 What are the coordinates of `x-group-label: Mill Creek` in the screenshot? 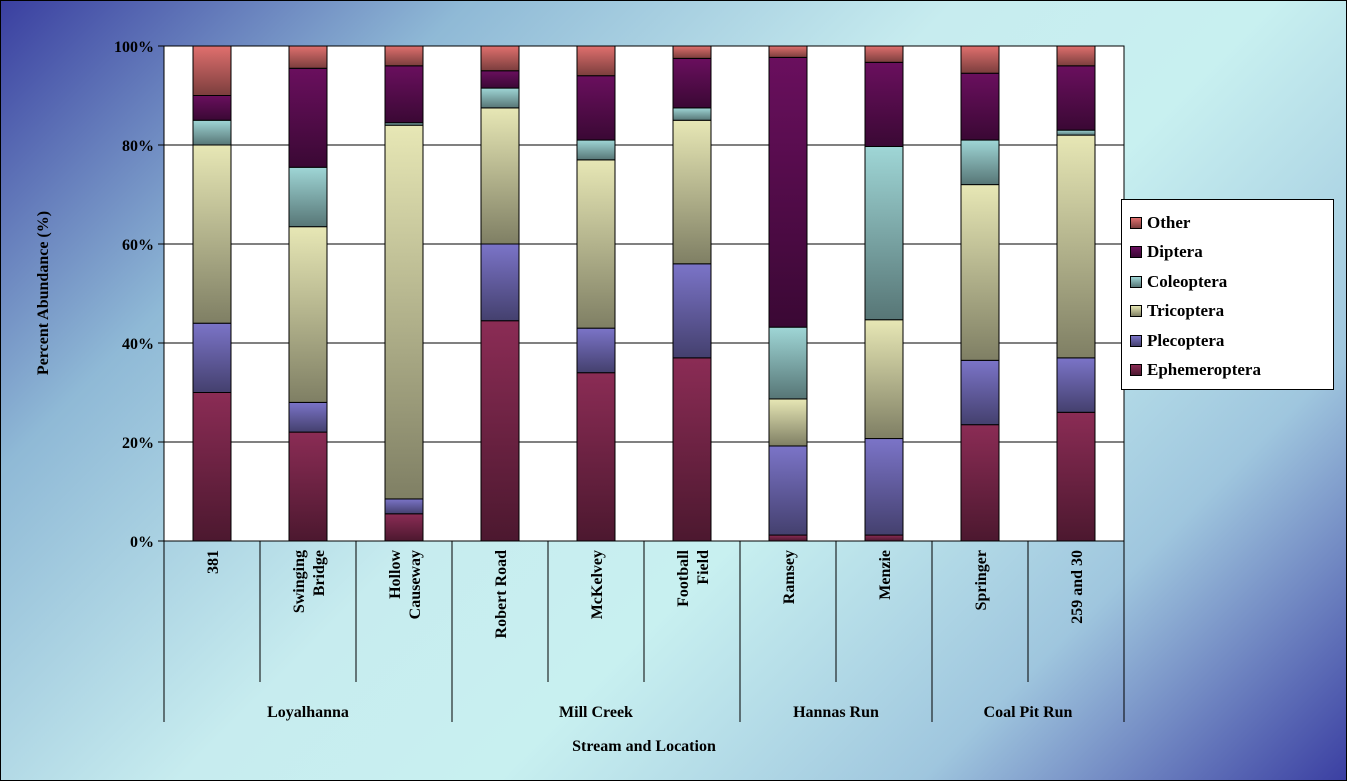 It's located at (596, 712).